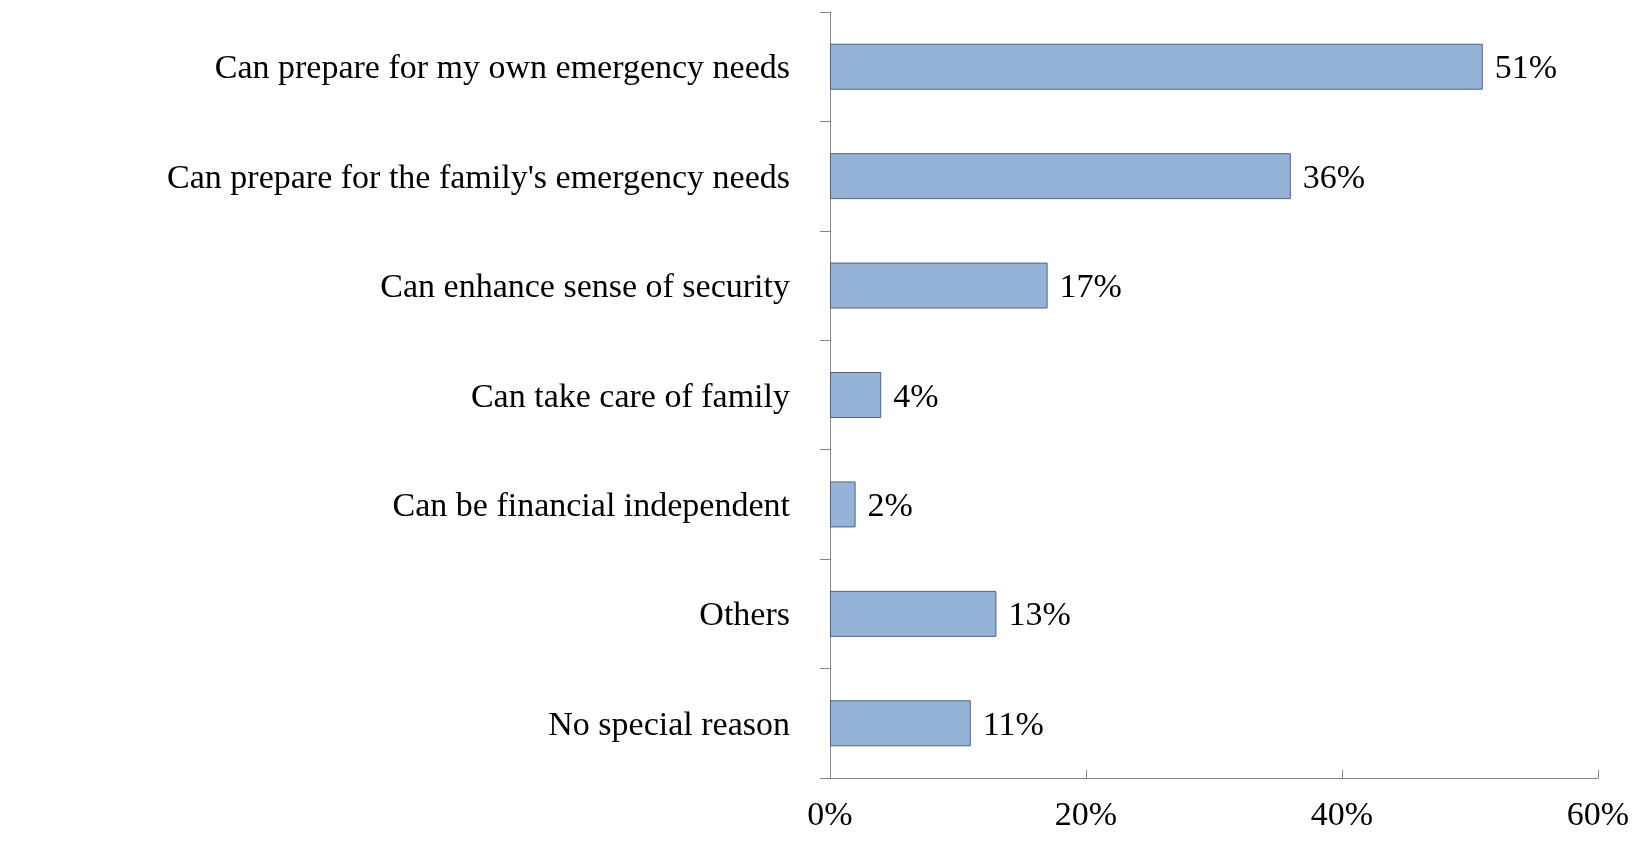 The image size is (1648, 846). What do you see at coordinates (830, 813) in the screenshot?
I see `x-tick-label: 0%` at bounding box center [830, 813].